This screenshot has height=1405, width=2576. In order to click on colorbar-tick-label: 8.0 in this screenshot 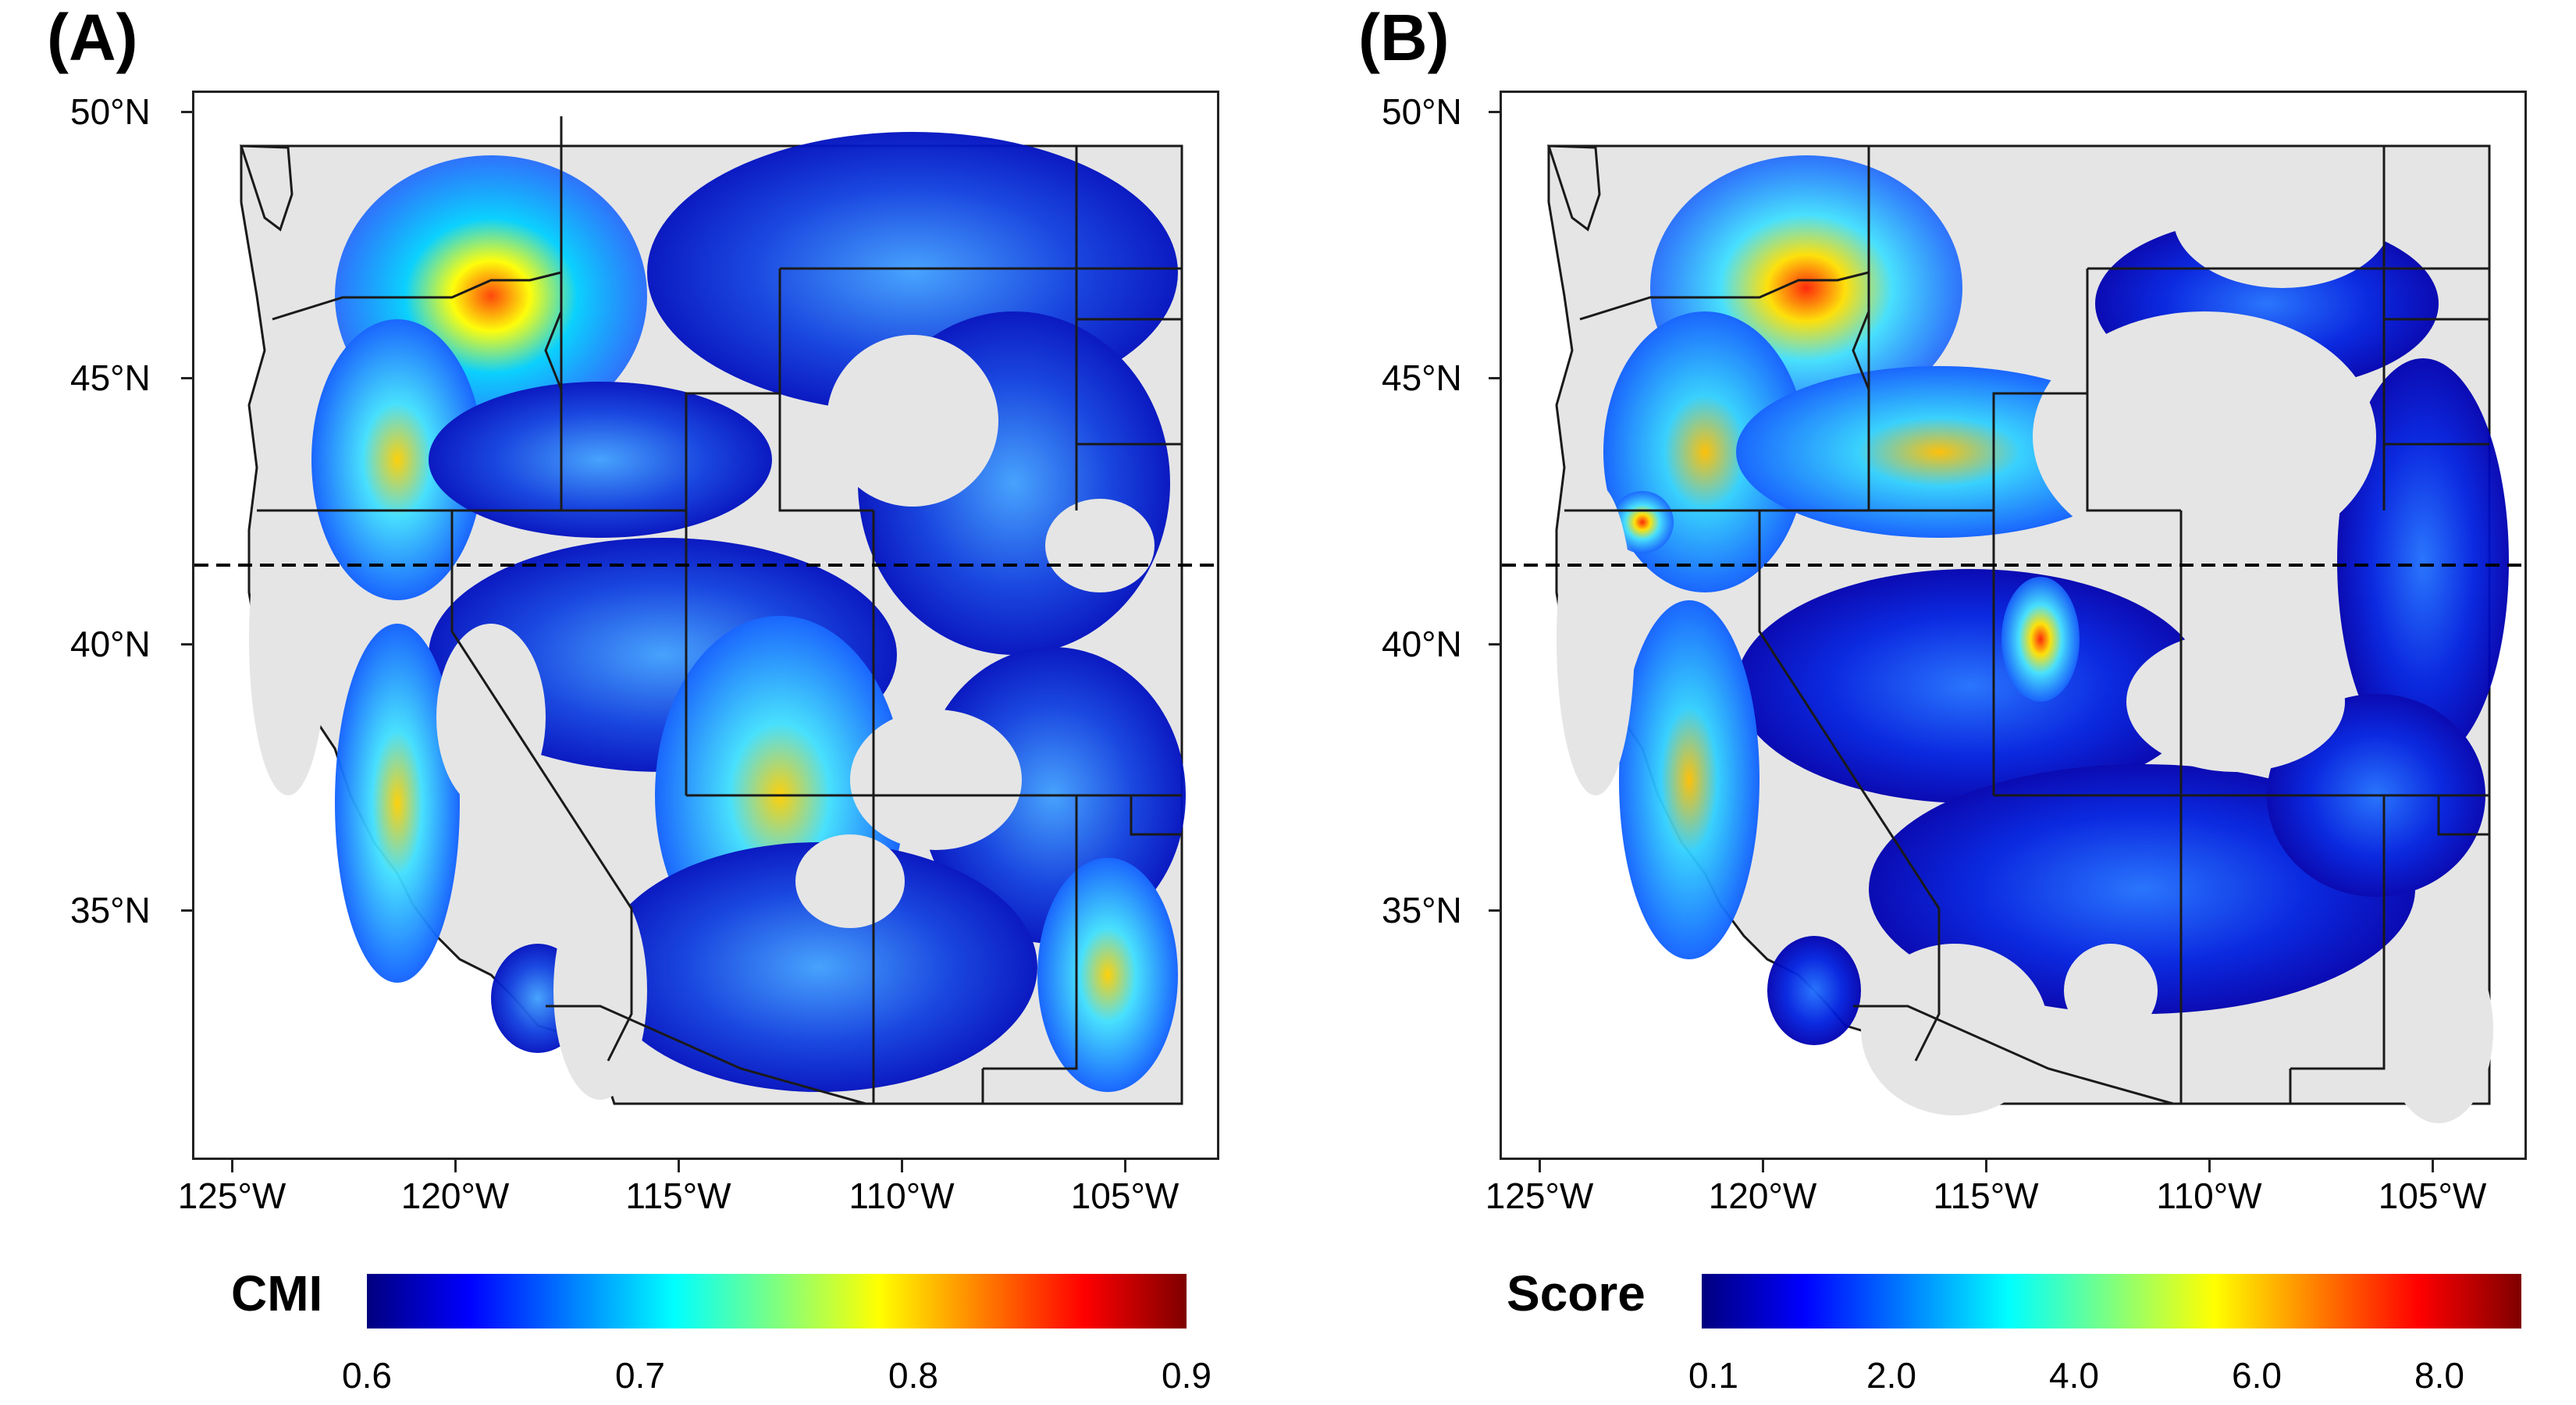, I will do `click(2439, 1375)`.